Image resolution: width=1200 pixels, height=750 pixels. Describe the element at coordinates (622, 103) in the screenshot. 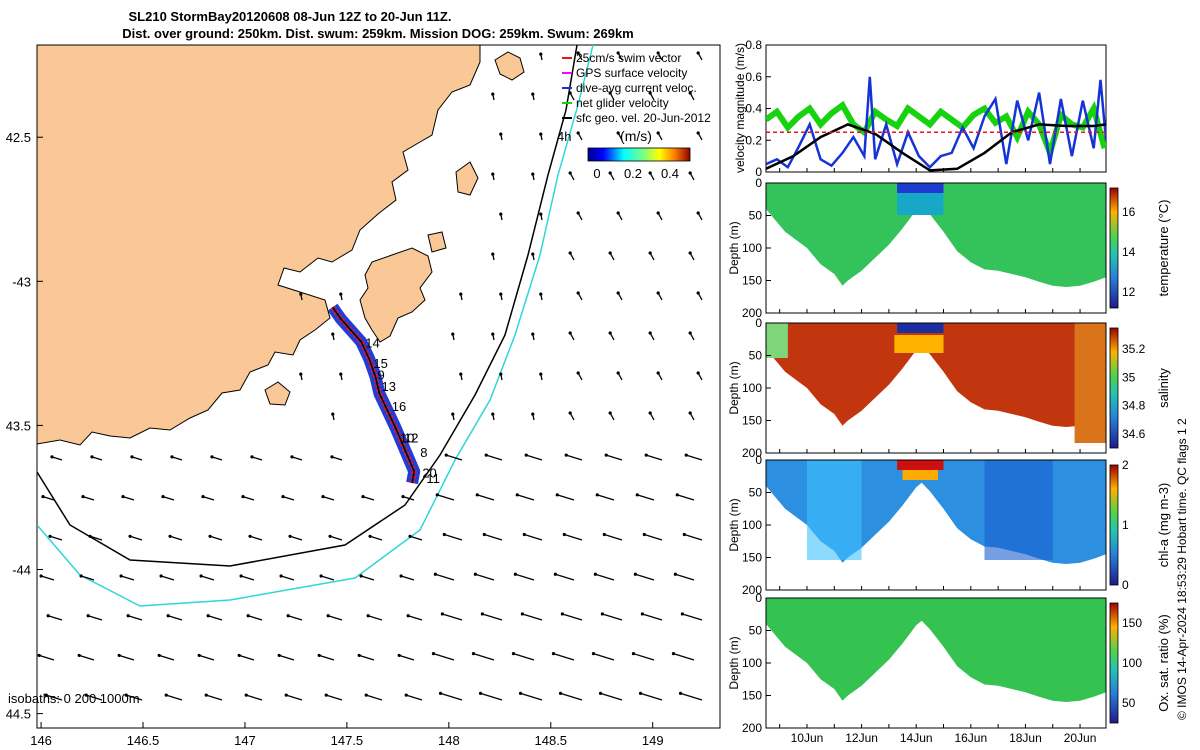

I see `legend-label: net glider velocity` at that location.